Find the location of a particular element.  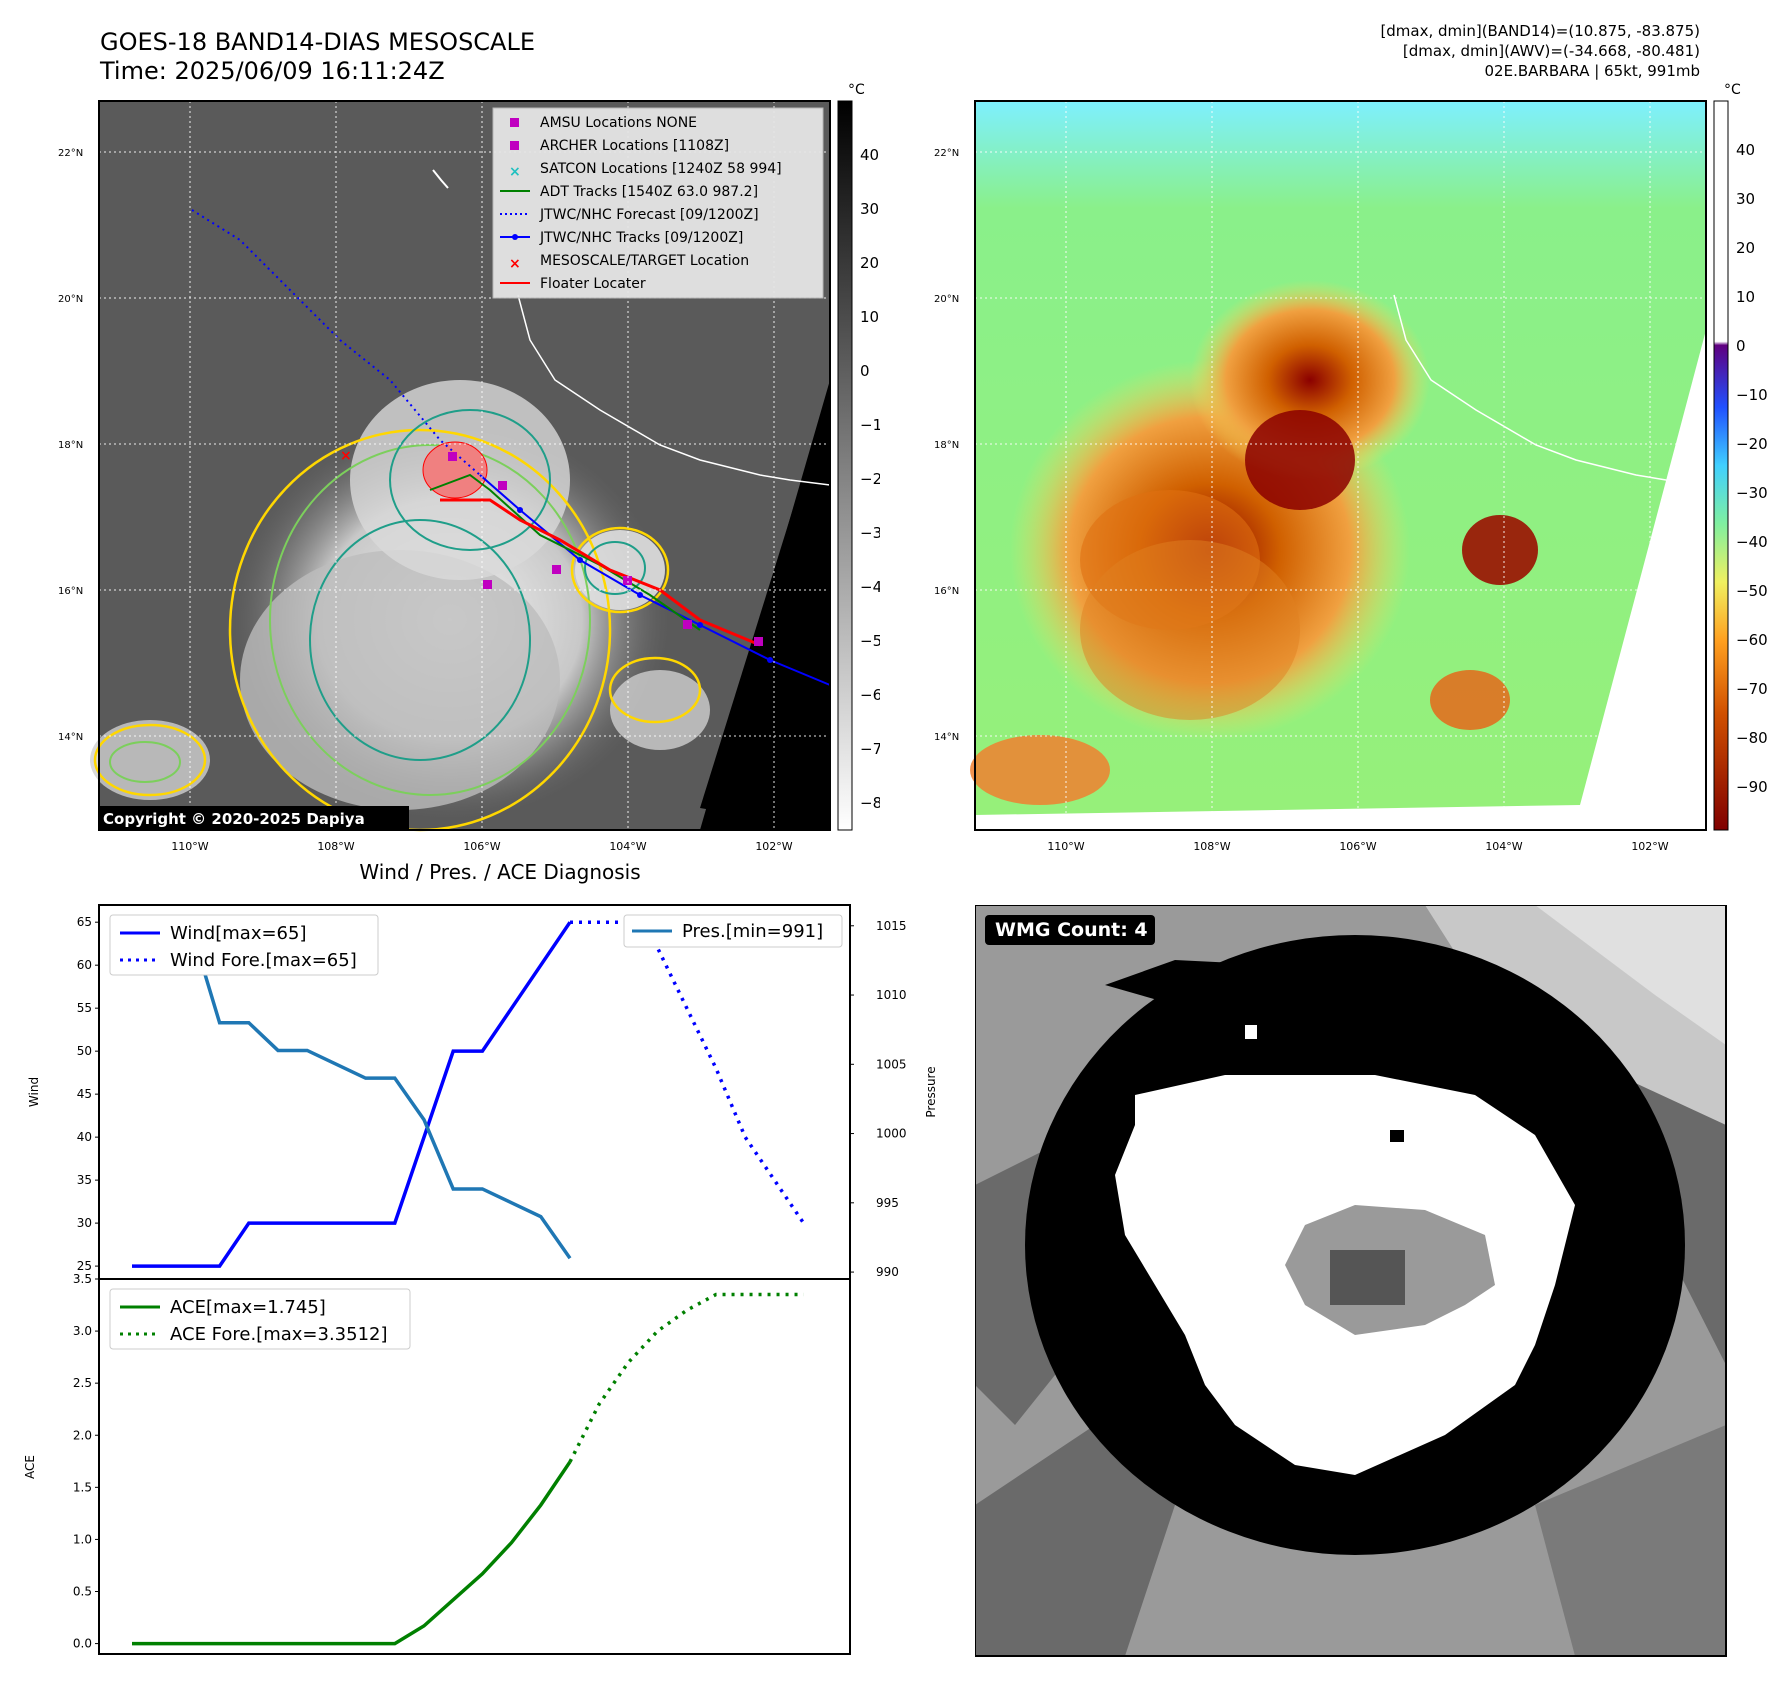

ace-tick-label: 0.5 is located at coordinates (82, 1592).